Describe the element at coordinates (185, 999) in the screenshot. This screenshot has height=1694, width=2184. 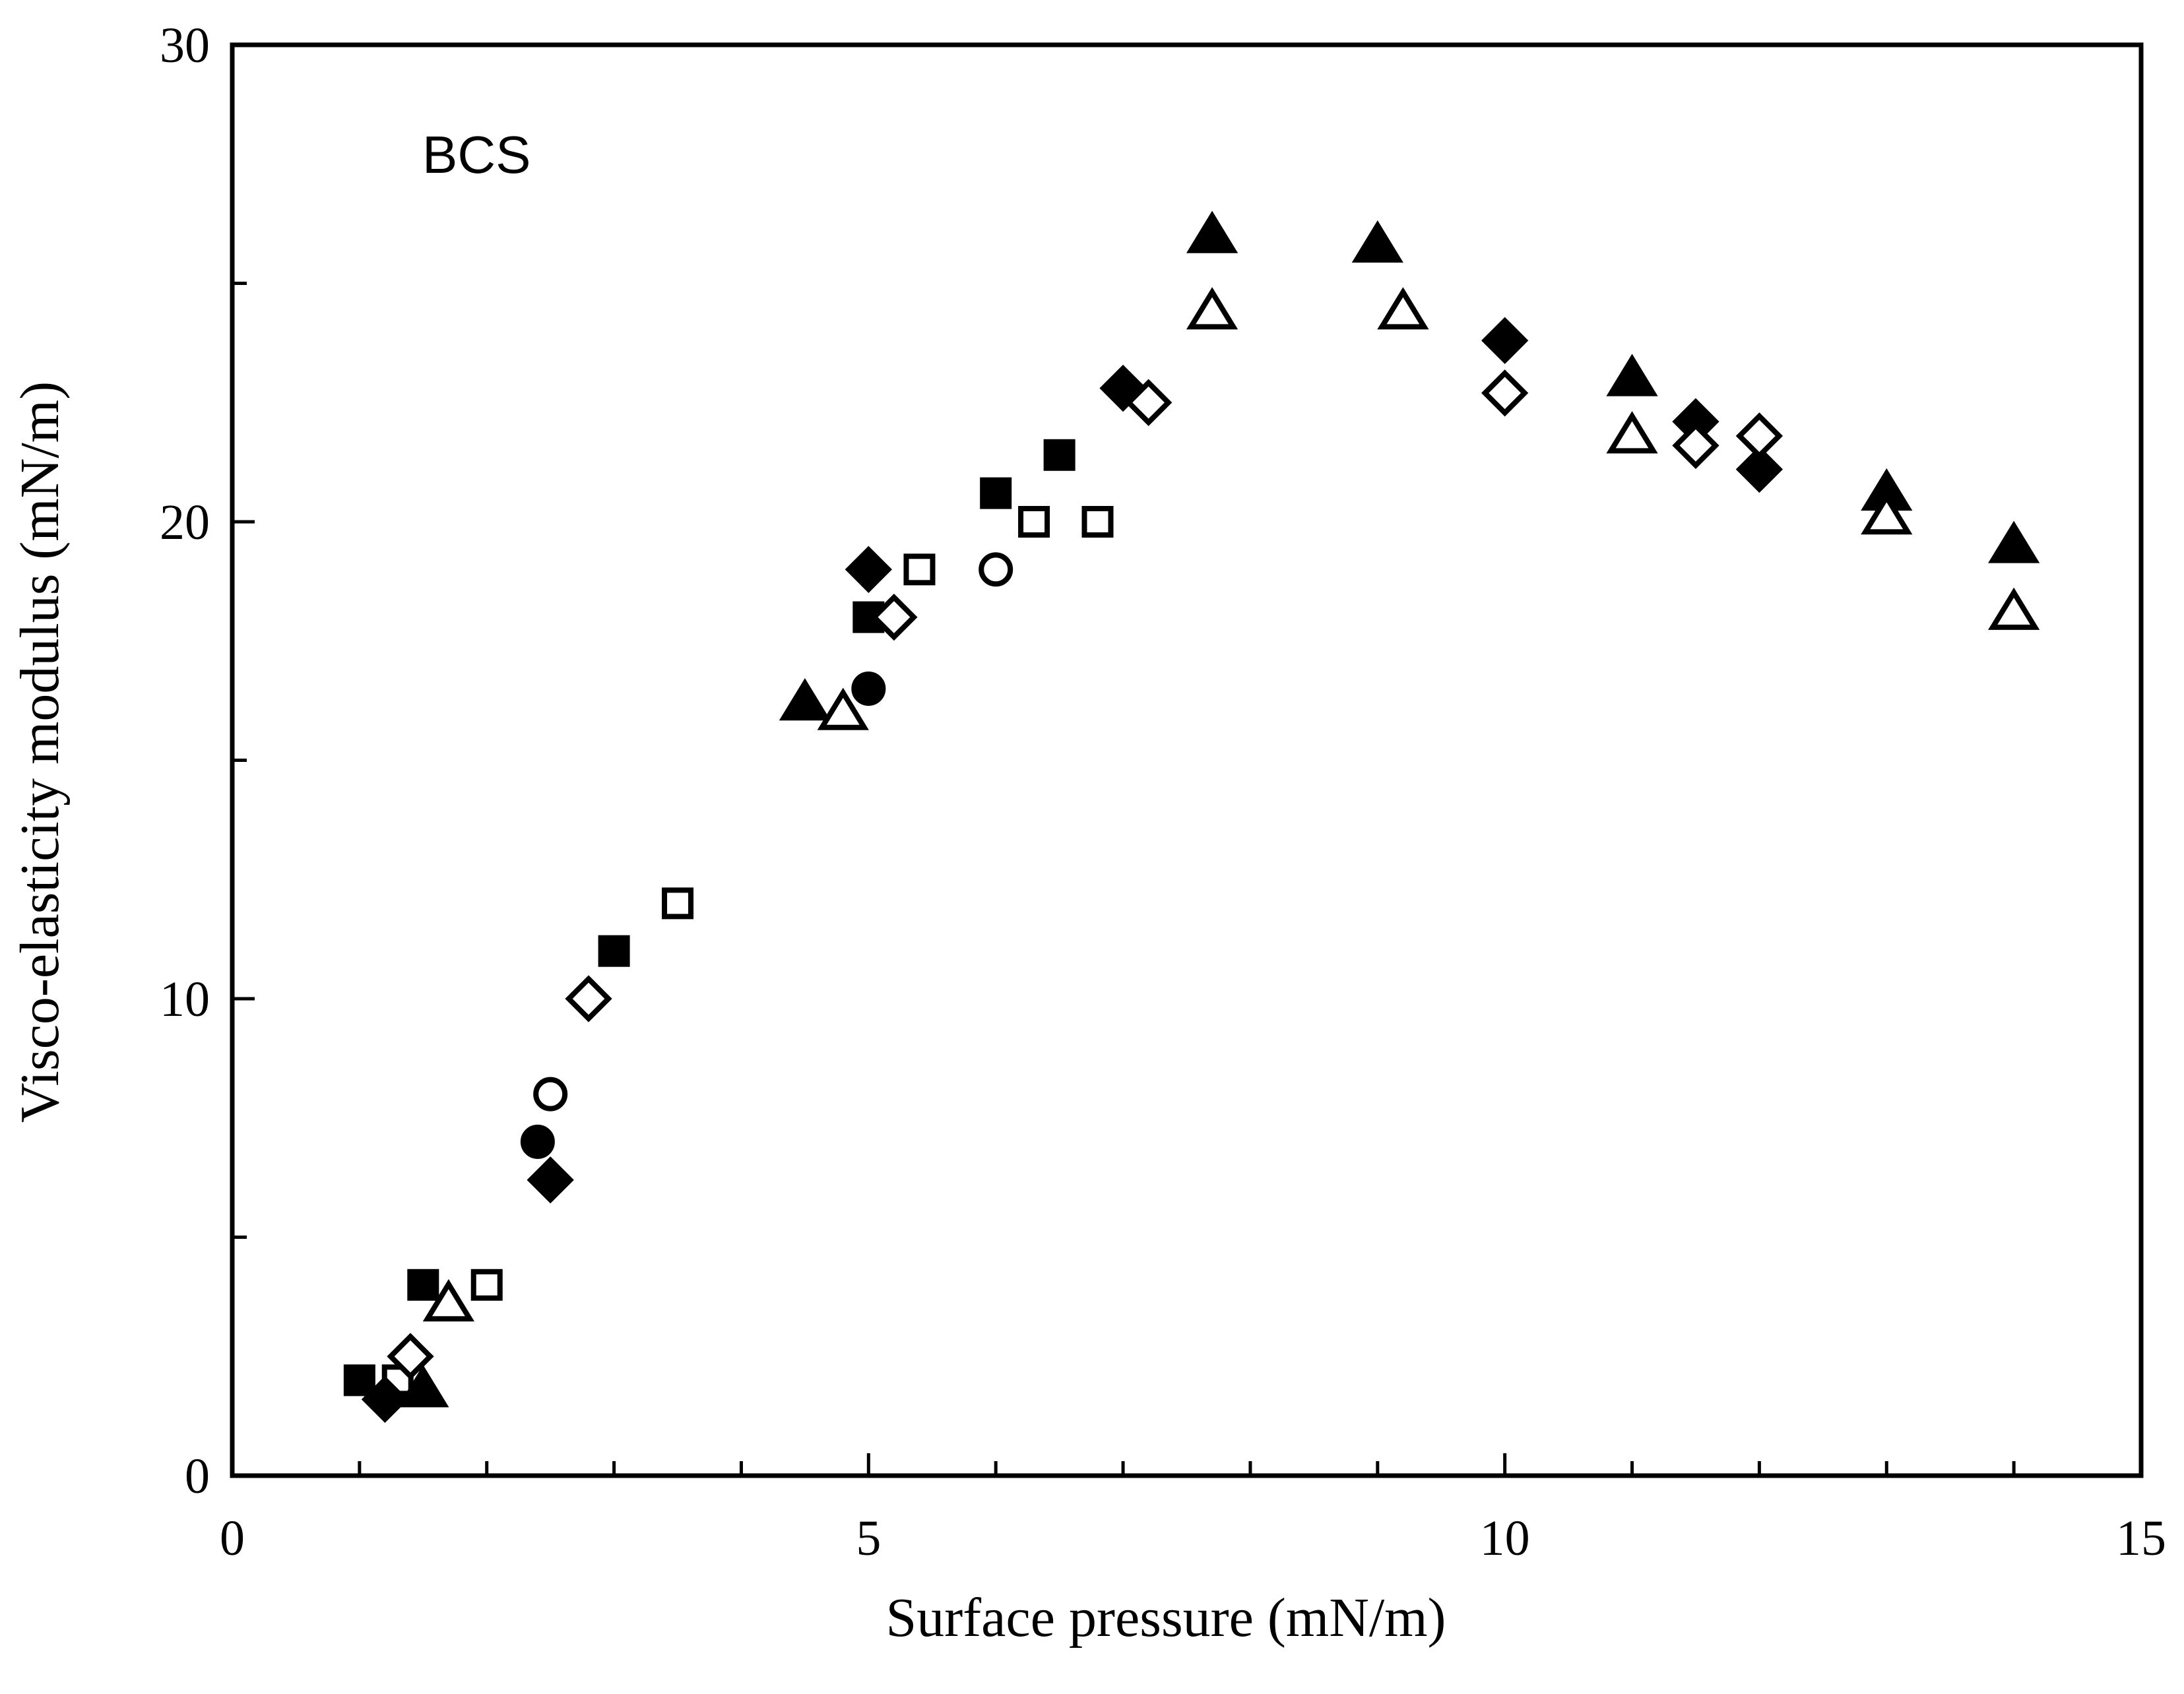
I see `y-tick-label: 10` at that location.